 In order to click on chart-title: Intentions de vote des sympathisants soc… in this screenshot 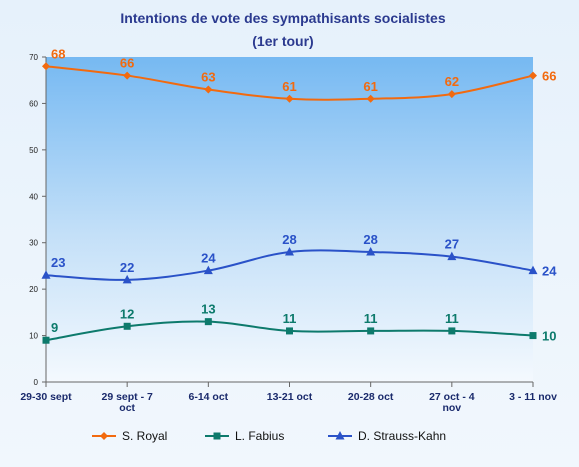, I will do `click(282, 18)`.